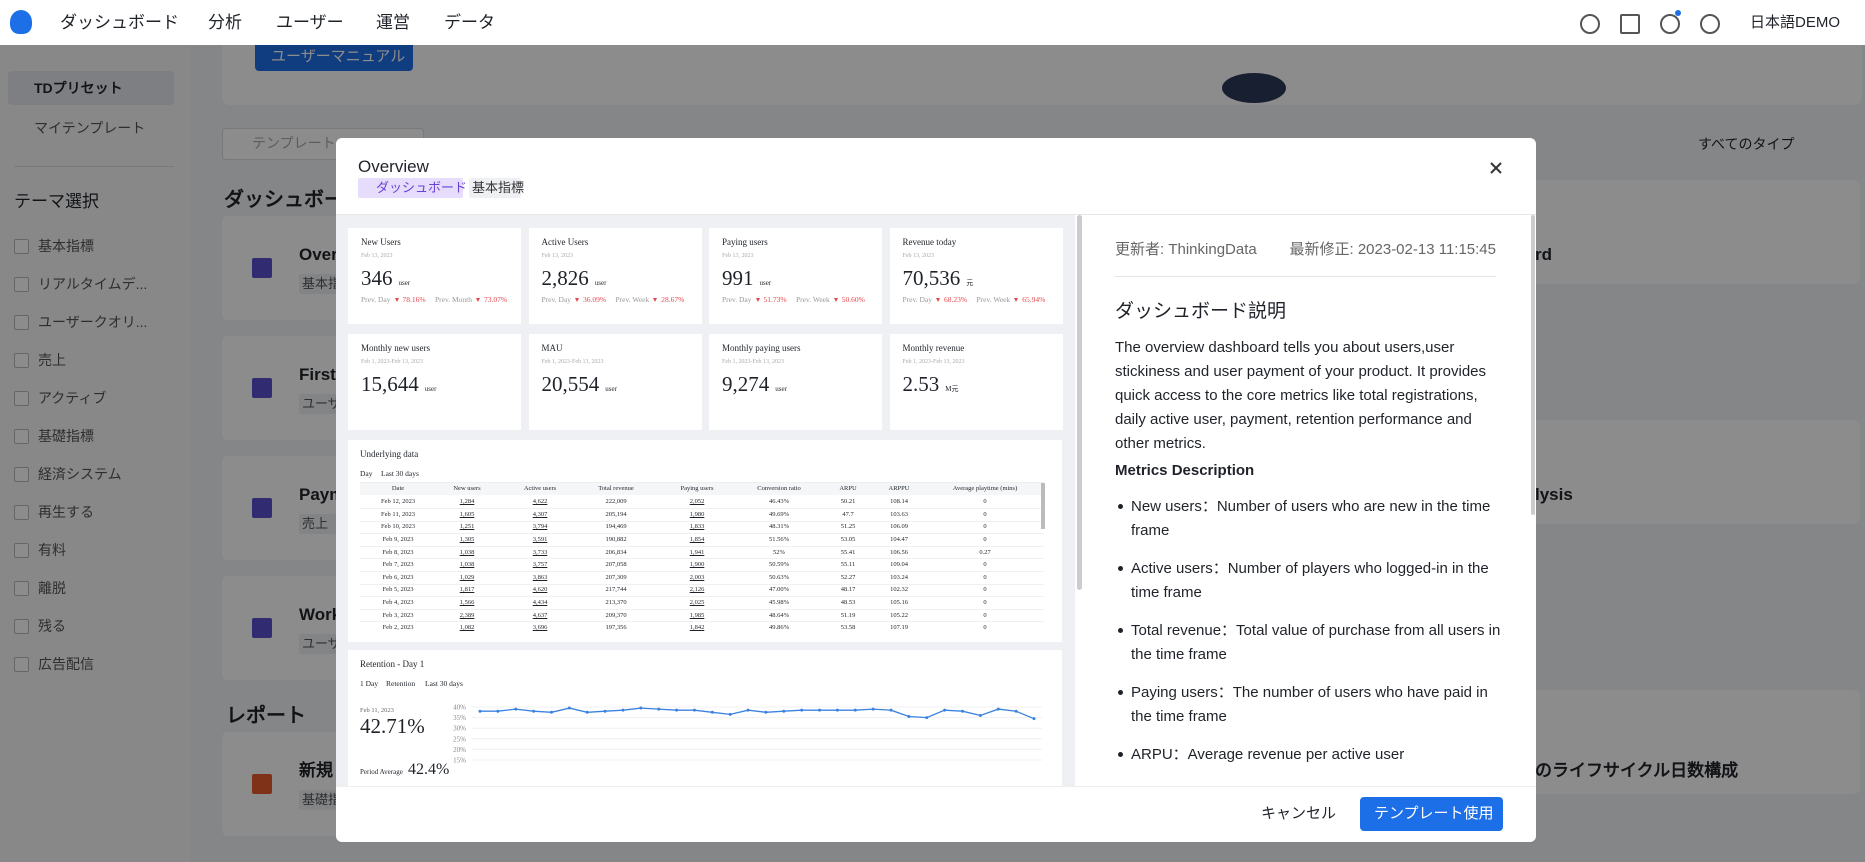  I want to click on banner: ユーザーマニュアル, so click(1042, 75).